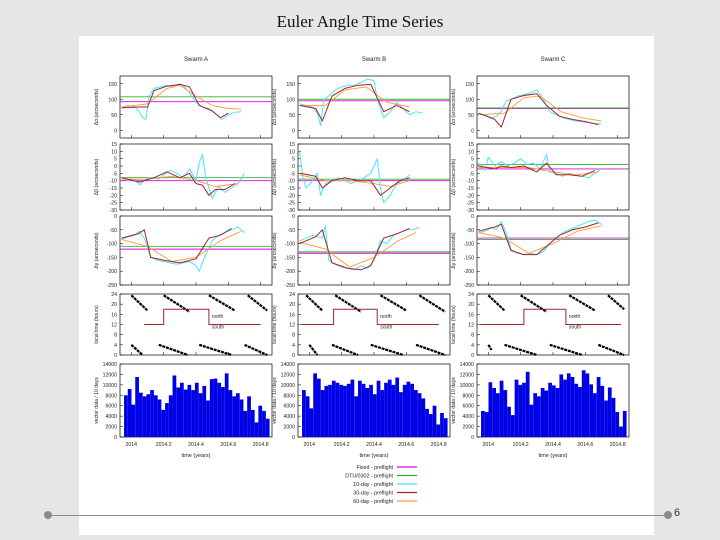 This screenshot has width=720, height=540. What do you see at coordinates (292, 326) in the screenshot?
I see `y-tick-label: 12` at bounding box center [292, 326].